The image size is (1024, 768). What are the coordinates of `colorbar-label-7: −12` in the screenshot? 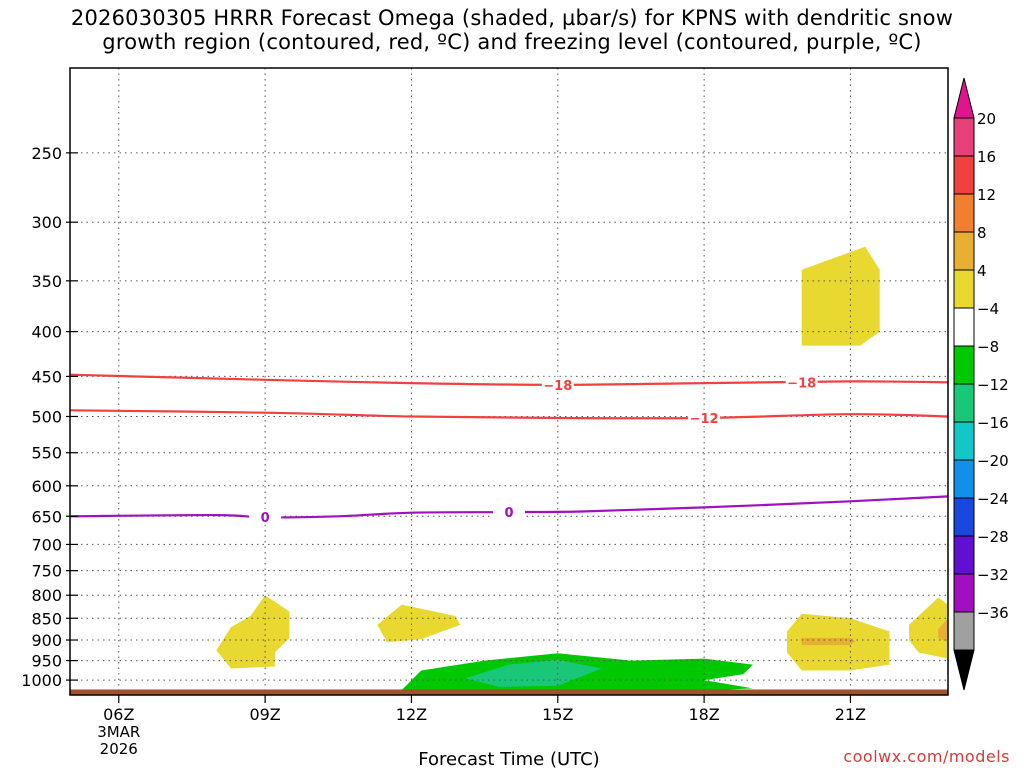 It's located at (993, 385).